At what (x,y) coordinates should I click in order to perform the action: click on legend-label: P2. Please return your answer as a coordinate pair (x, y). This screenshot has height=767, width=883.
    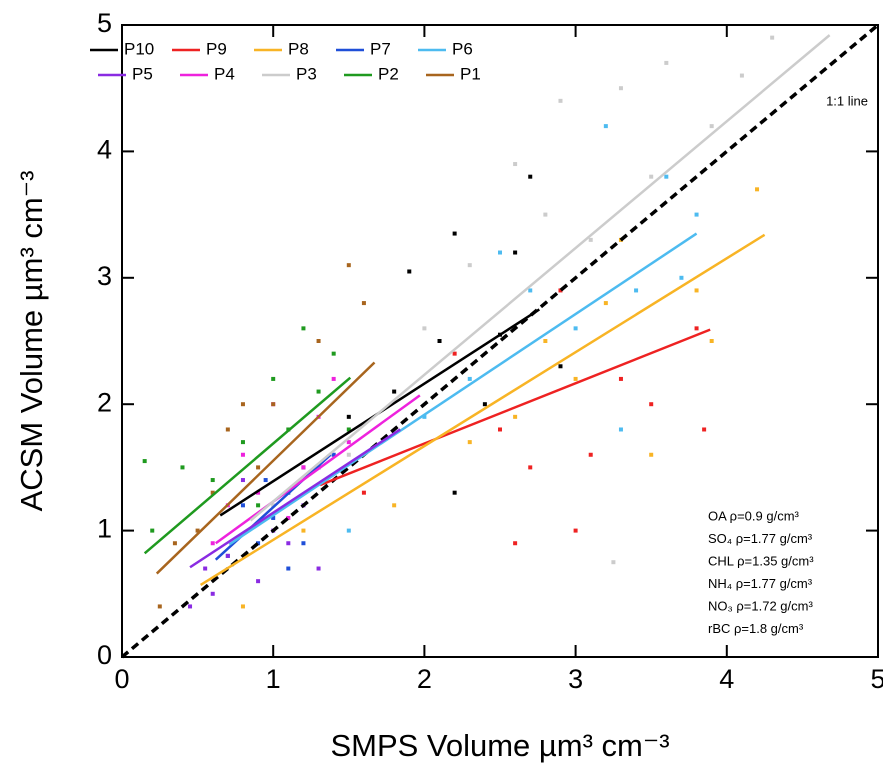
    Looking at the image, I should click on (388, 73).